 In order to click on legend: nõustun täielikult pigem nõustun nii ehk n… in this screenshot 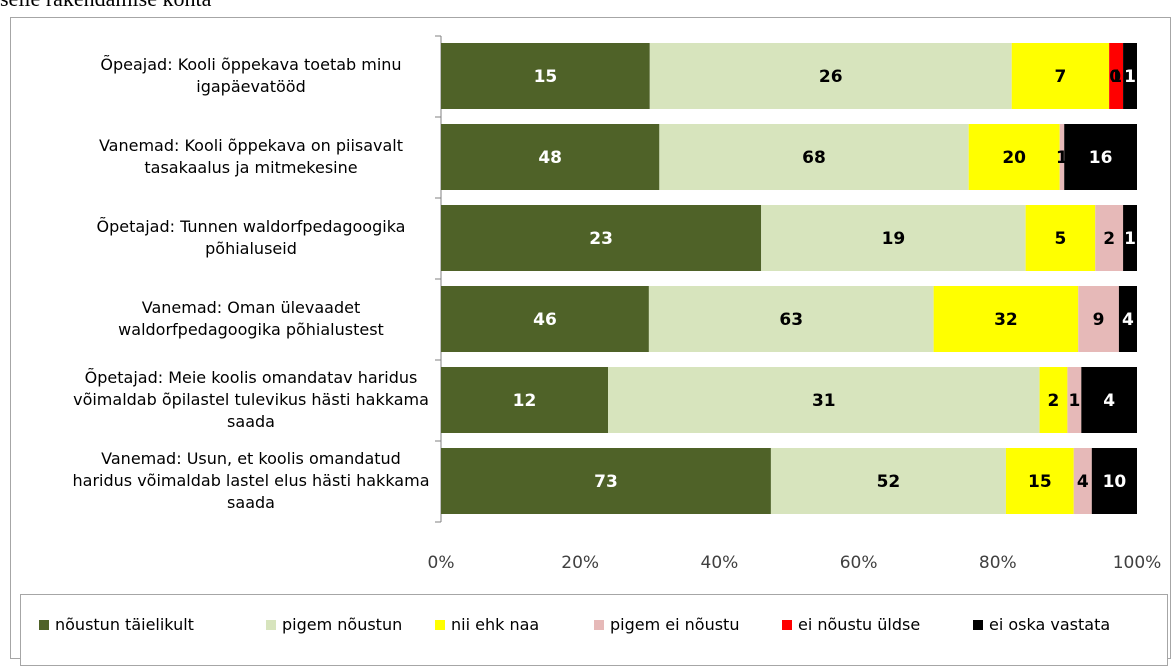, I will do `click(594, 630)`.